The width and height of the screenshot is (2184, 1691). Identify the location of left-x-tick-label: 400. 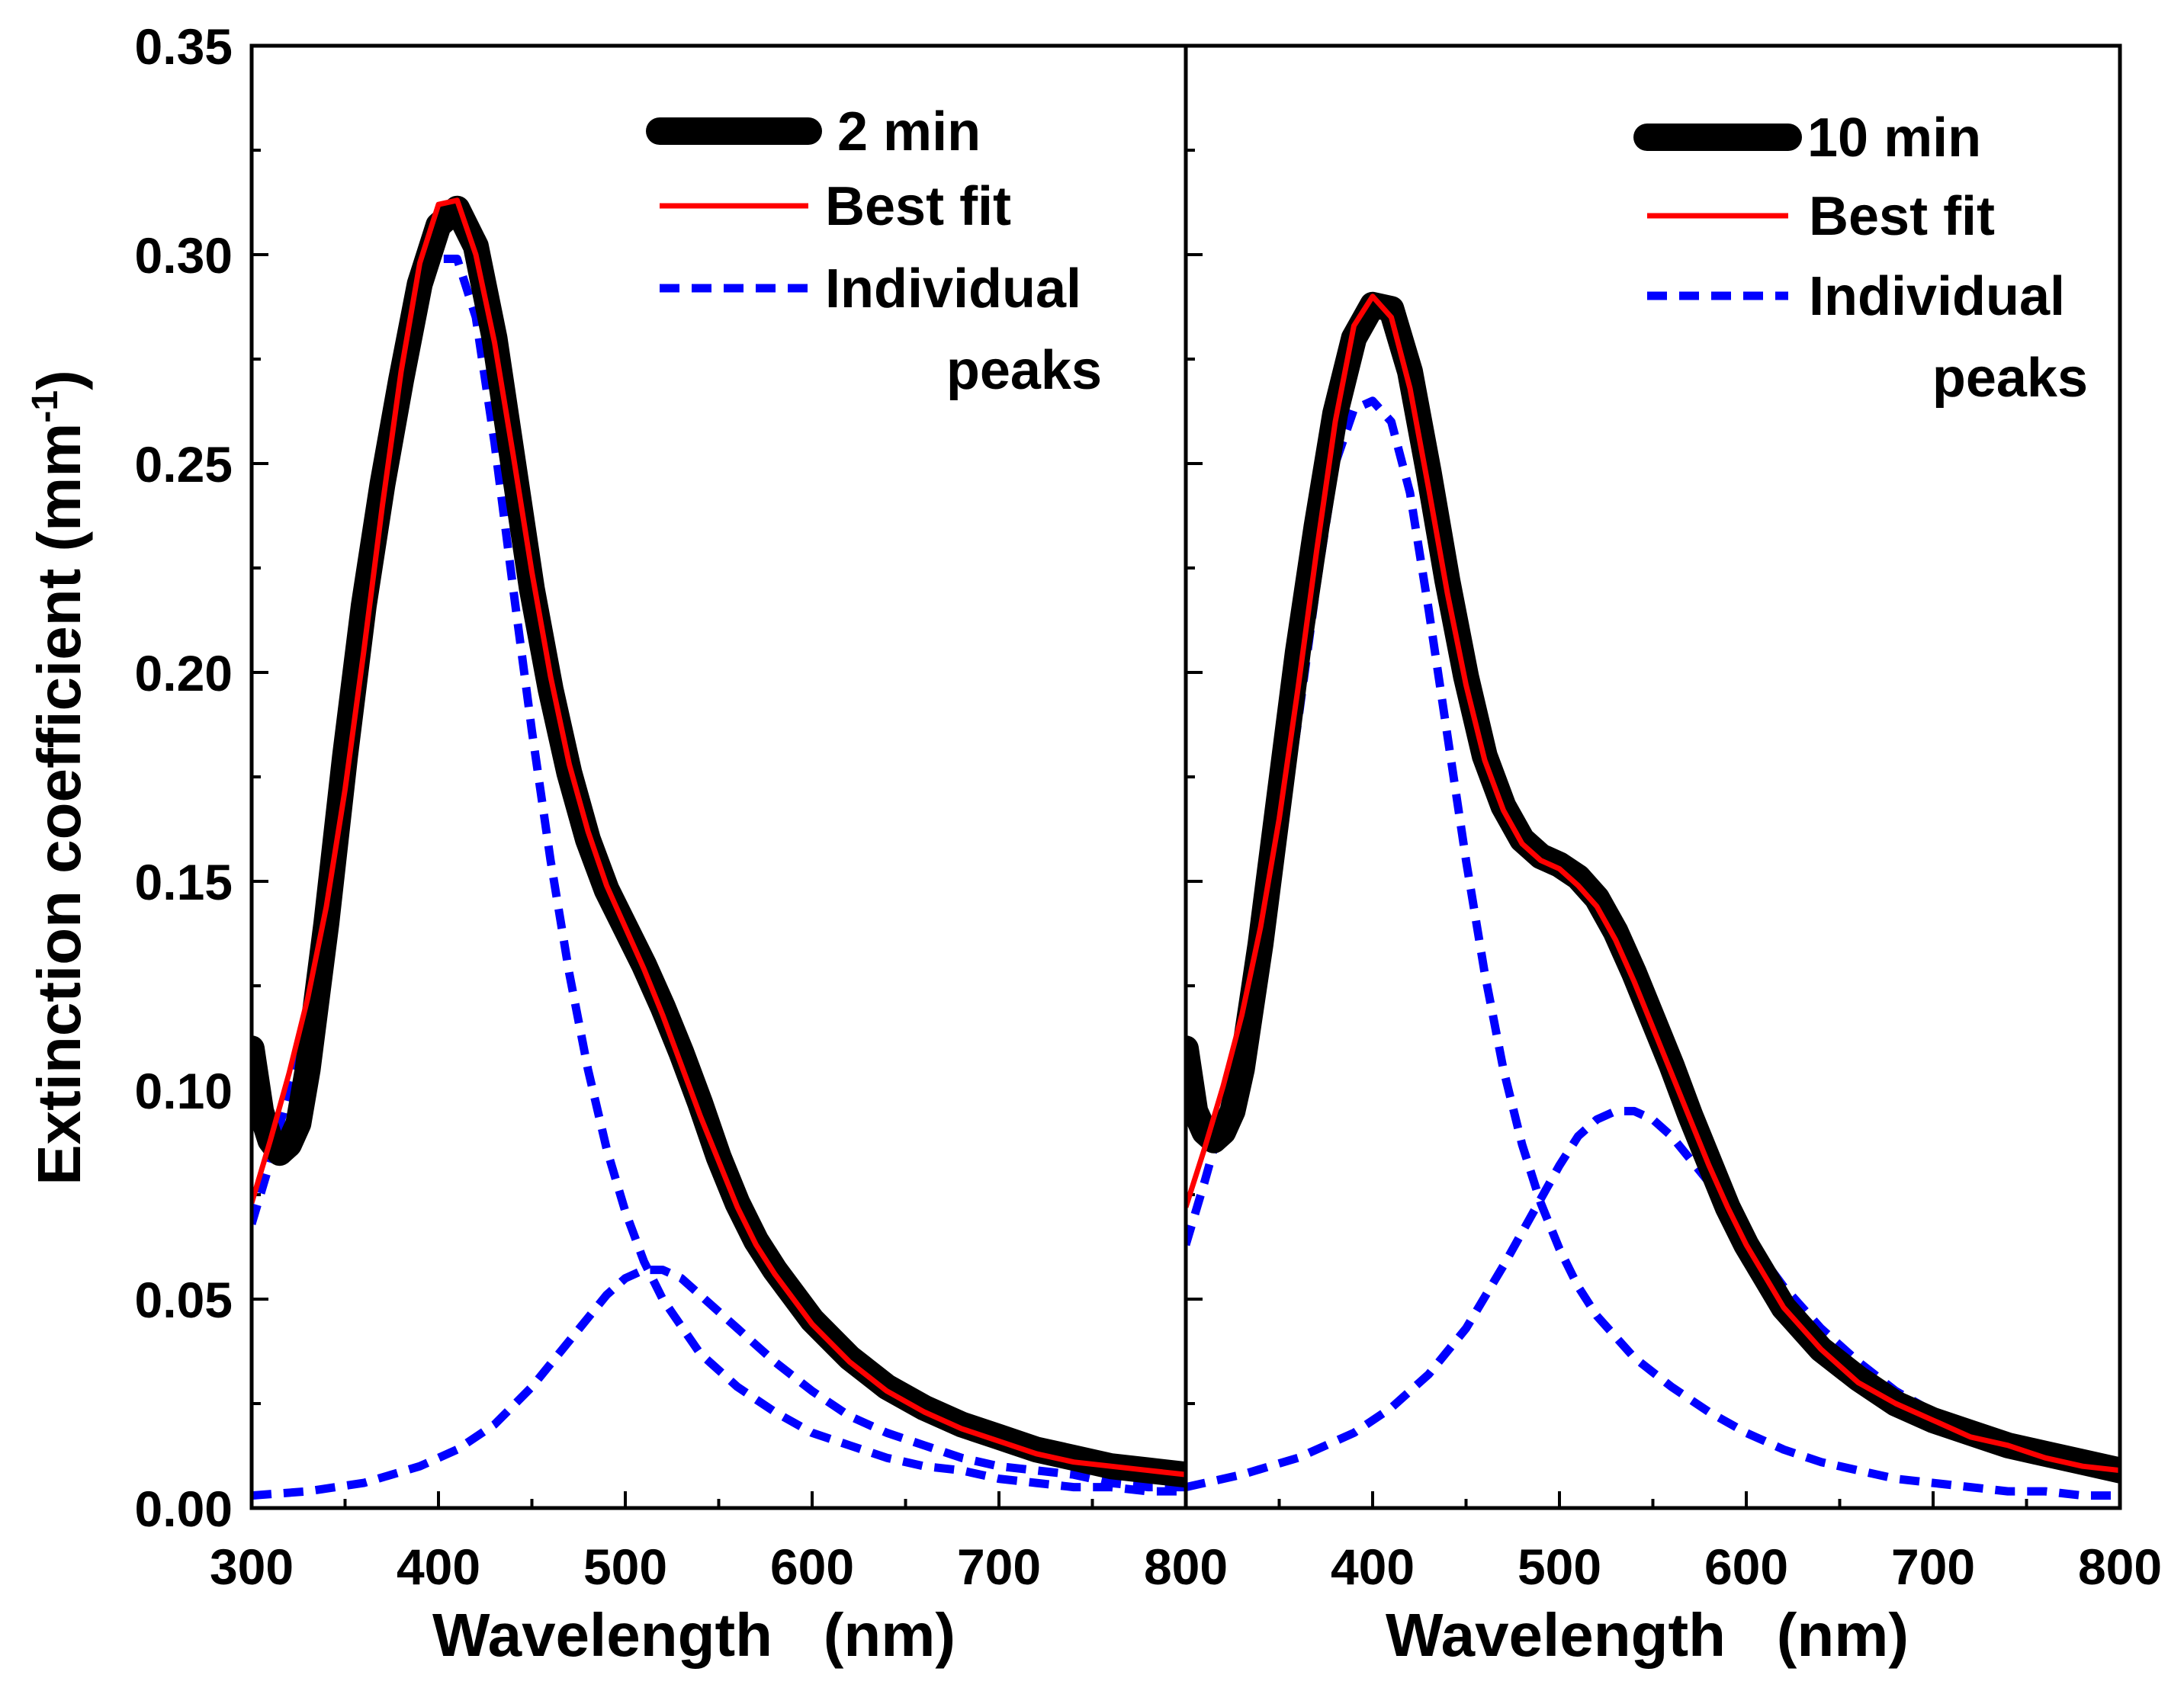
(438, 1567).